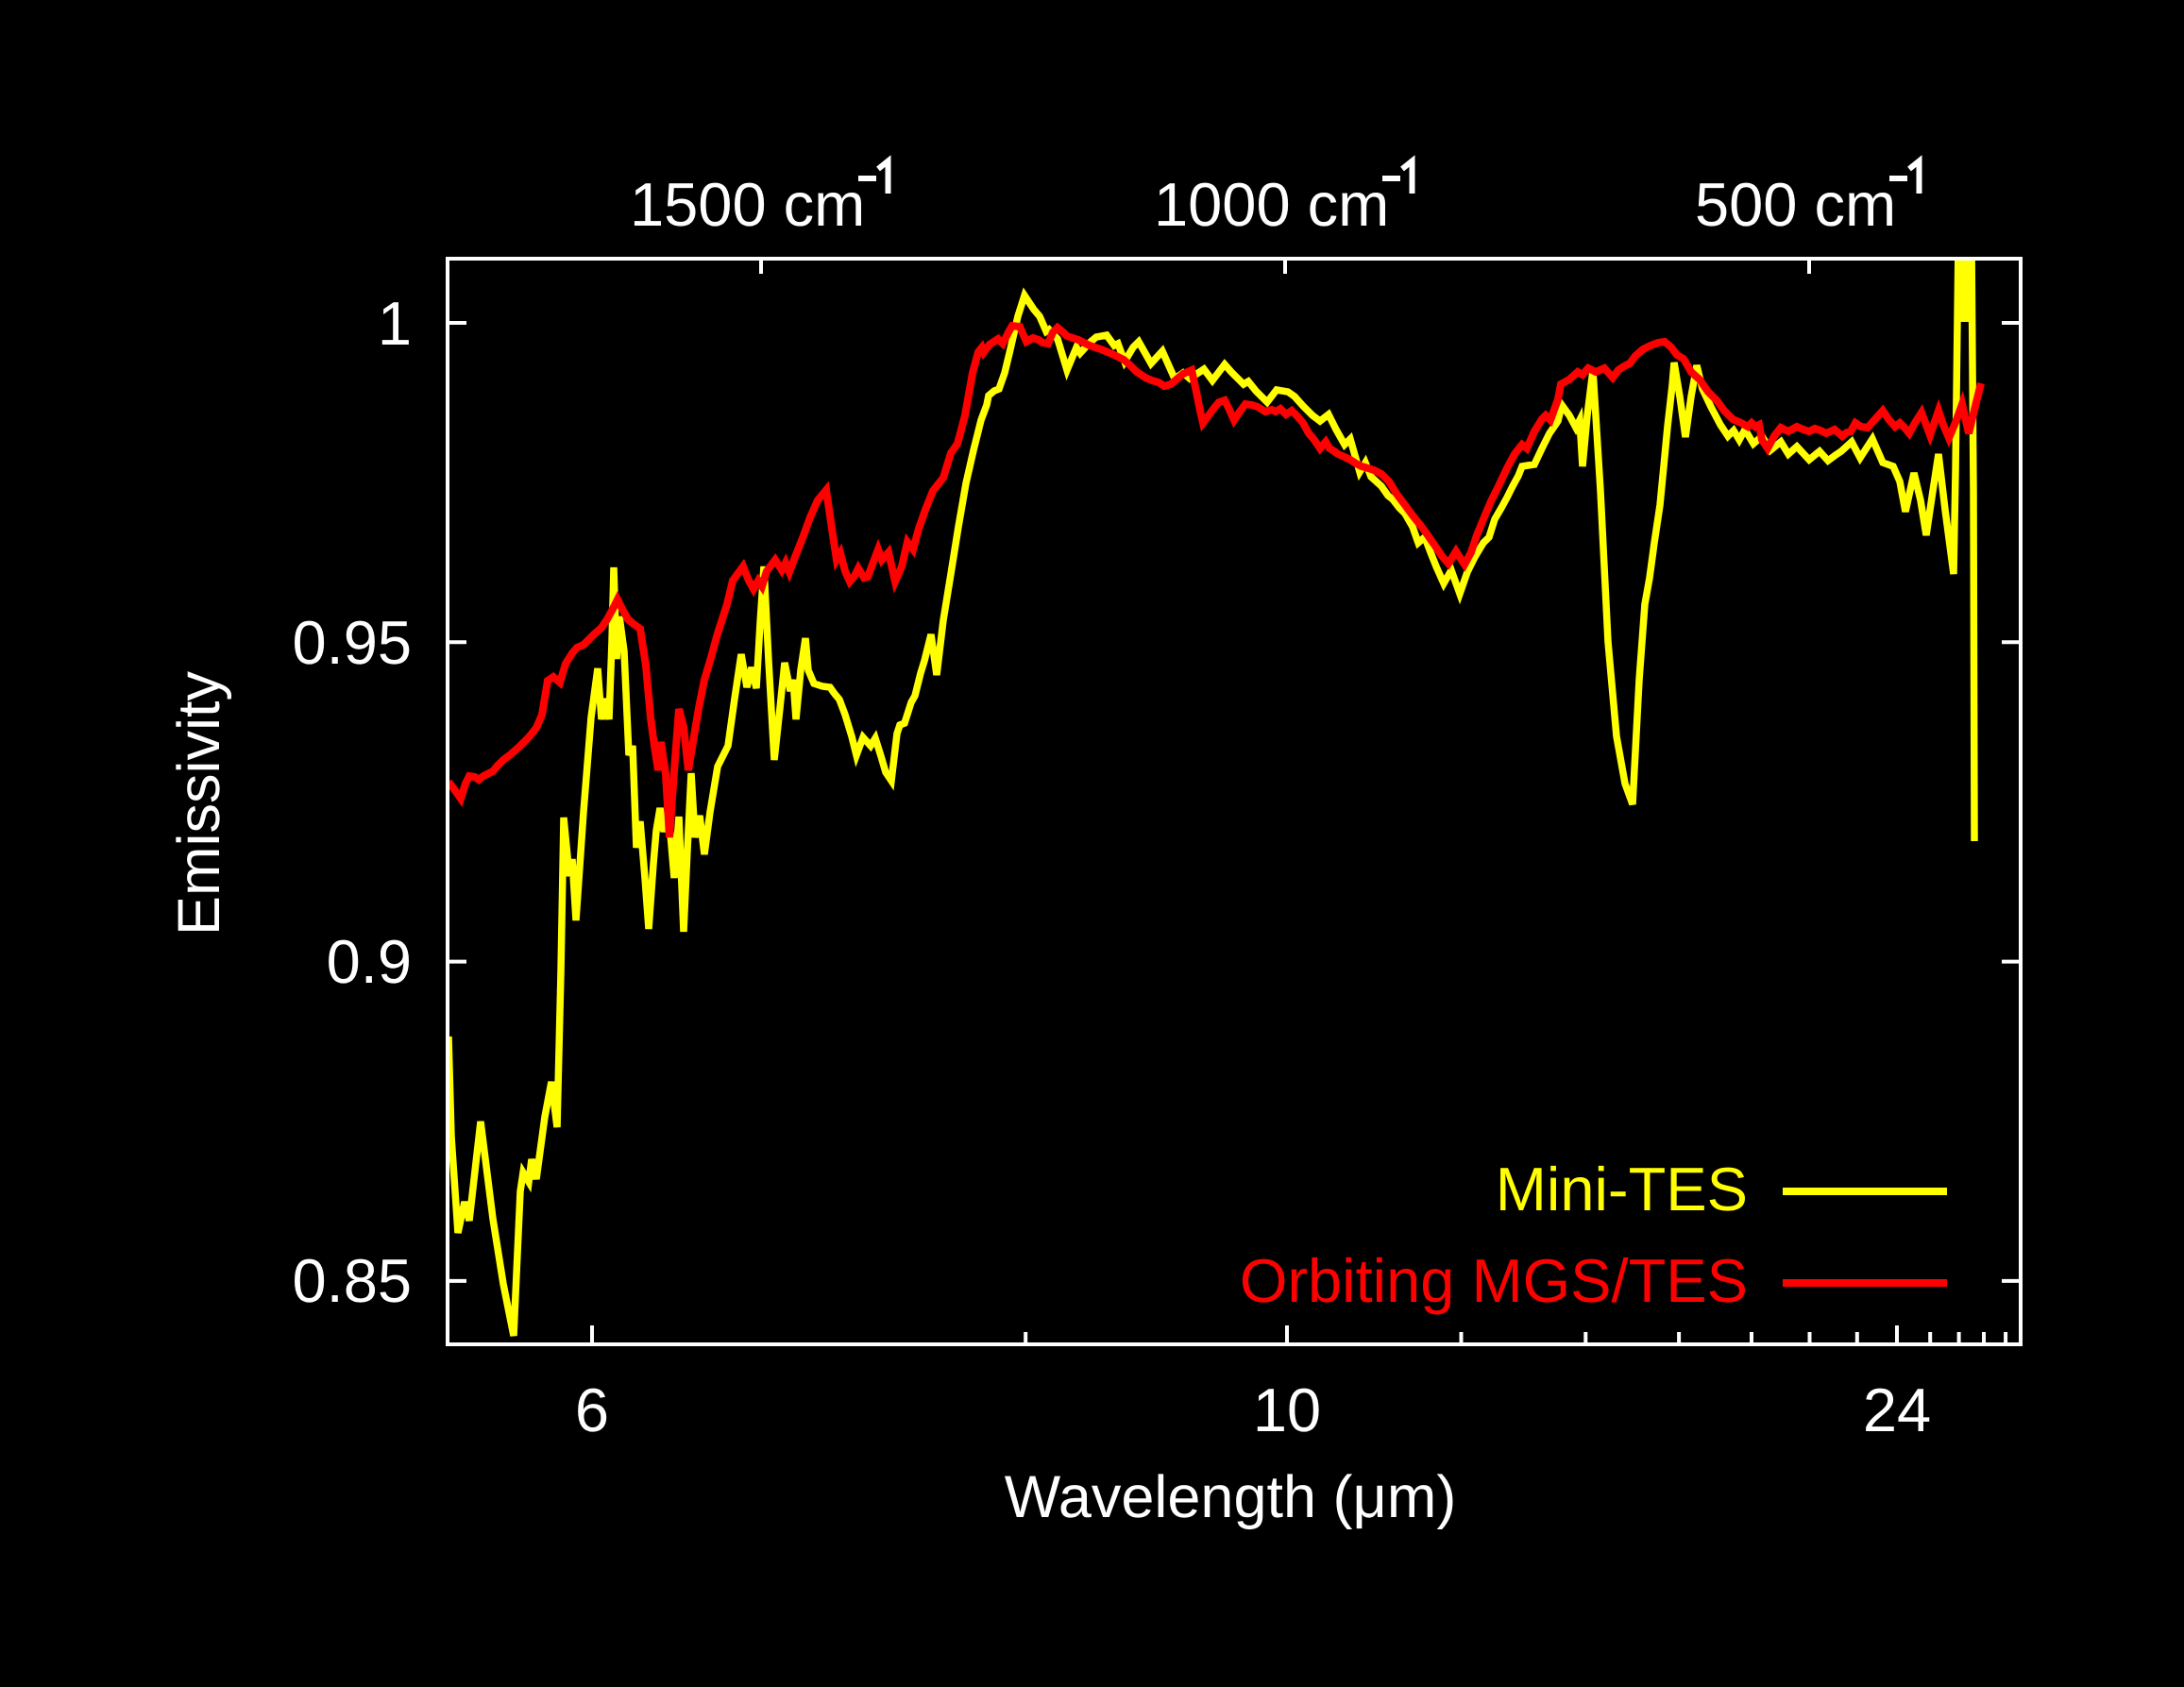 Image resolution: width=2184 pixels, height=1687 pixels. Describe the element at coordinates (1271, 204) in the screenshot. I see `svg-text: 1000 cm` at that location.